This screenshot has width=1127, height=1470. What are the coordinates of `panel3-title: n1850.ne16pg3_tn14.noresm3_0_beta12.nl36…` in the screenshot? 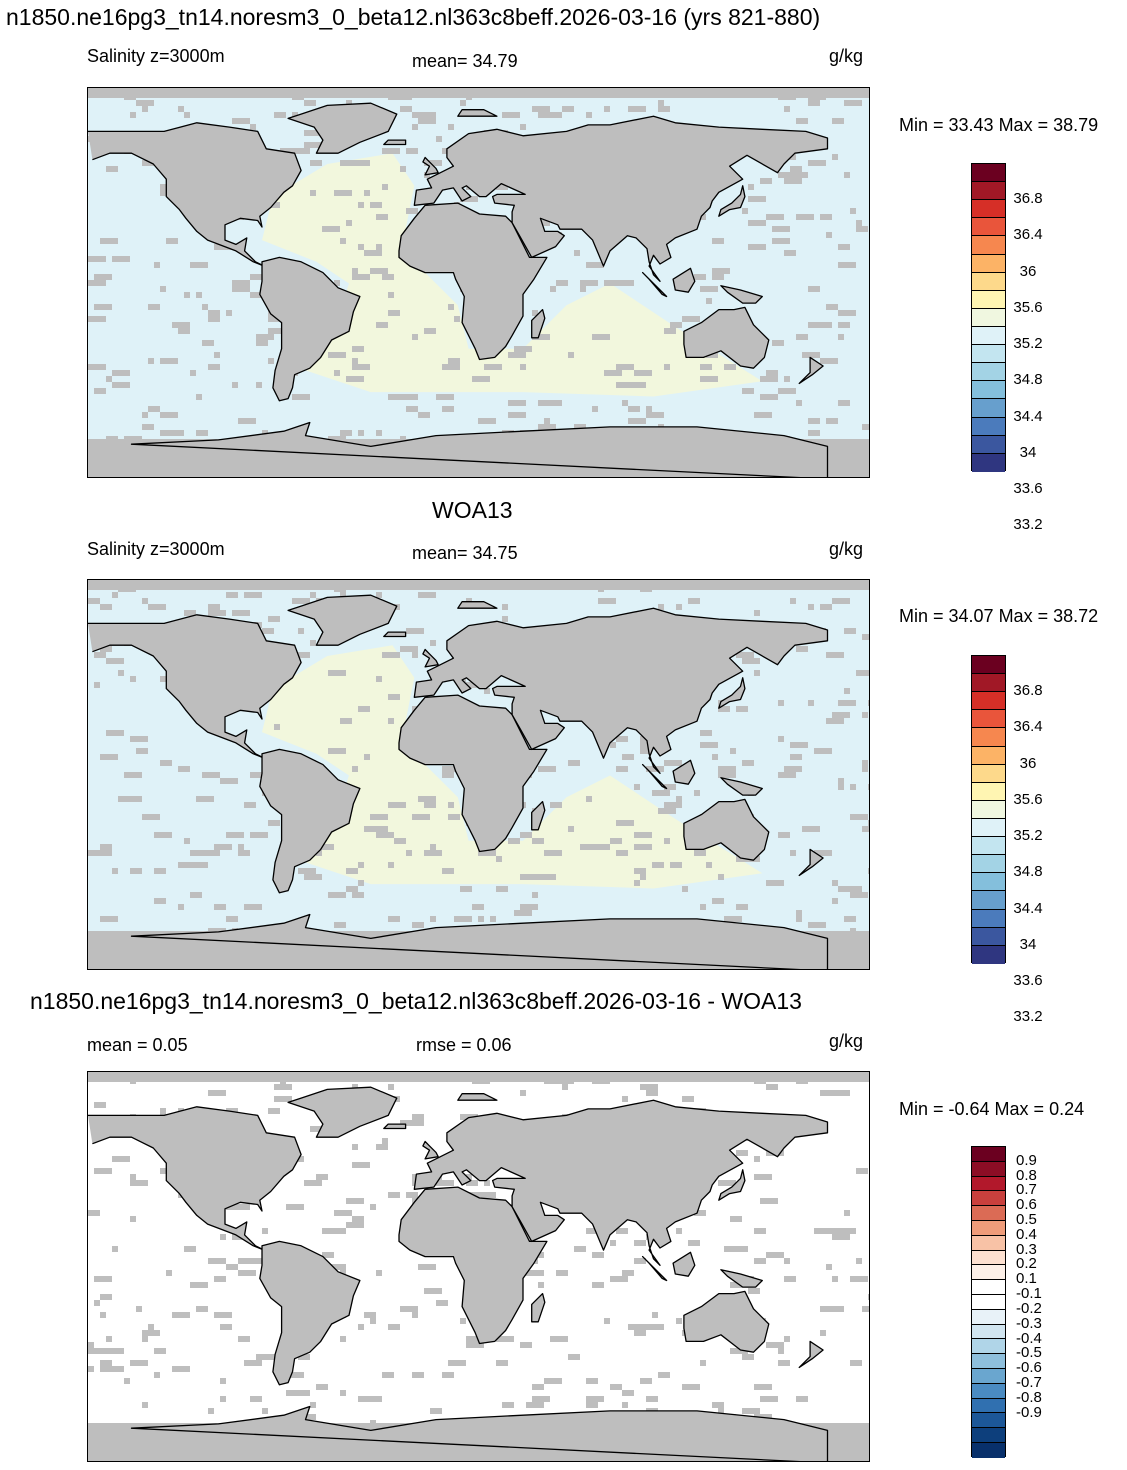 It's located at (416, 1001).